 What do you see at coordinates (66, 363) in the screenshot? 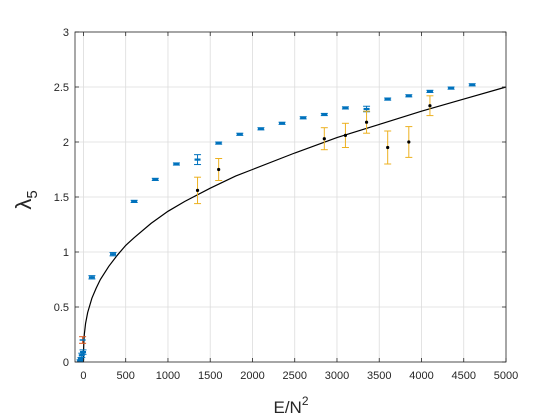
I see `y-tick-label: 0` at bounding box center [66, 363].